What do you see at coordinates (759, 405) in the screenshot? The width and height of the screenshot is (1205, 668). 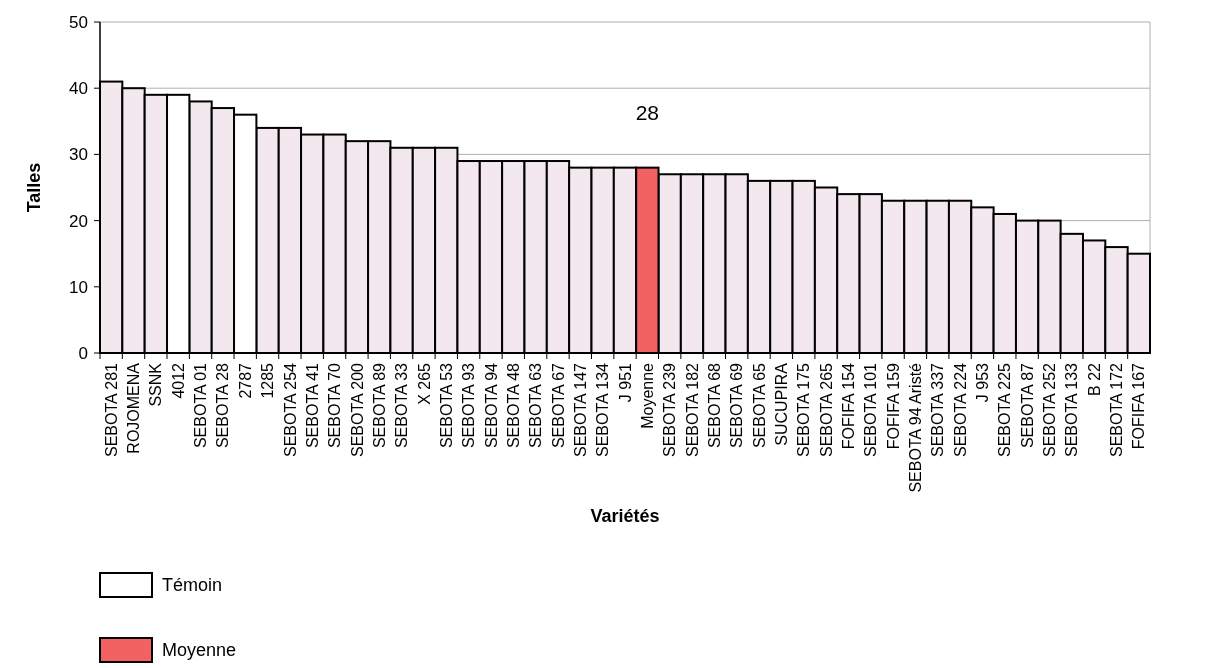 I see `x-tick-label: SEBOTA 65` at bounding box center [759, 405].